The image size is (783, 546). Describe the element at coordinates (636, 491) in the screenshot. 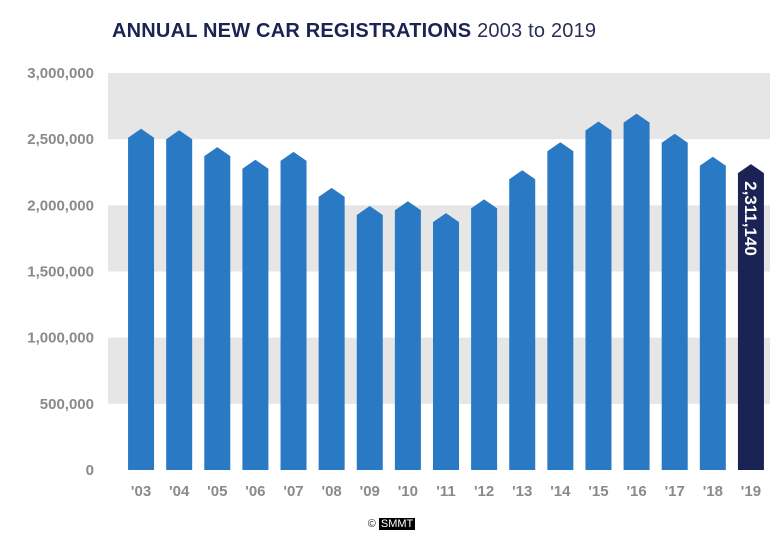

I see `x-tick-label: '16` at that location.